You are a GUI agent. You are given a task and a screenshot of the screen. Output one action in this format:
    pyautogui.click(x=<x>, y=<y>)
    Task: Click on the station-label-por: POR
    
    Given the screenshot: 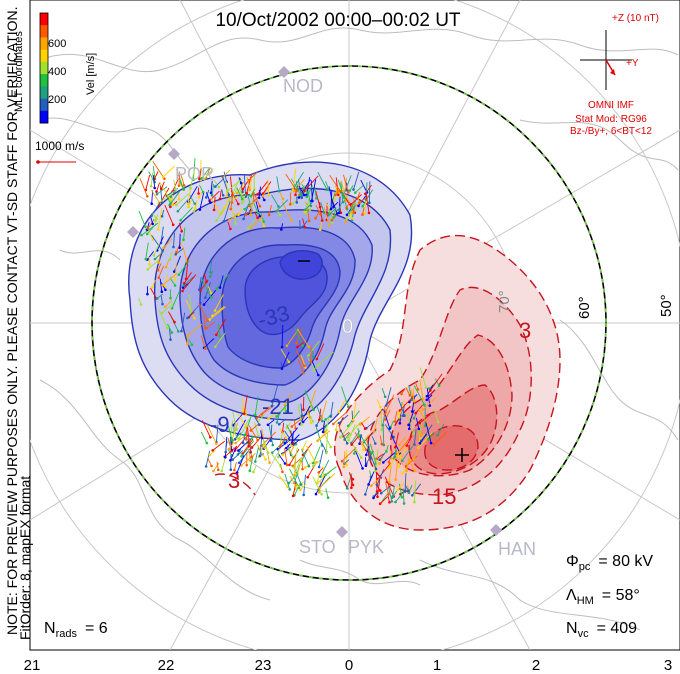 What is the action you would take?
    pyautogui.click(x=194, y=174)
    